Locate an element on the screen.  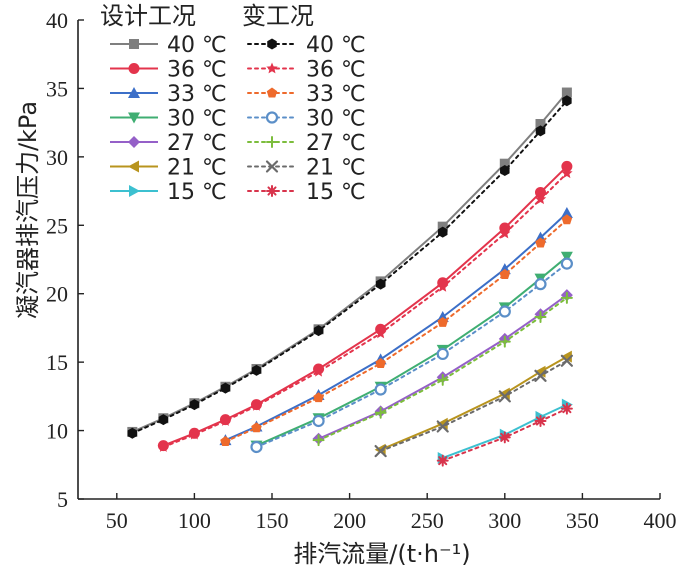
y-tick-label: 20 is located at coordinates (57, 294).